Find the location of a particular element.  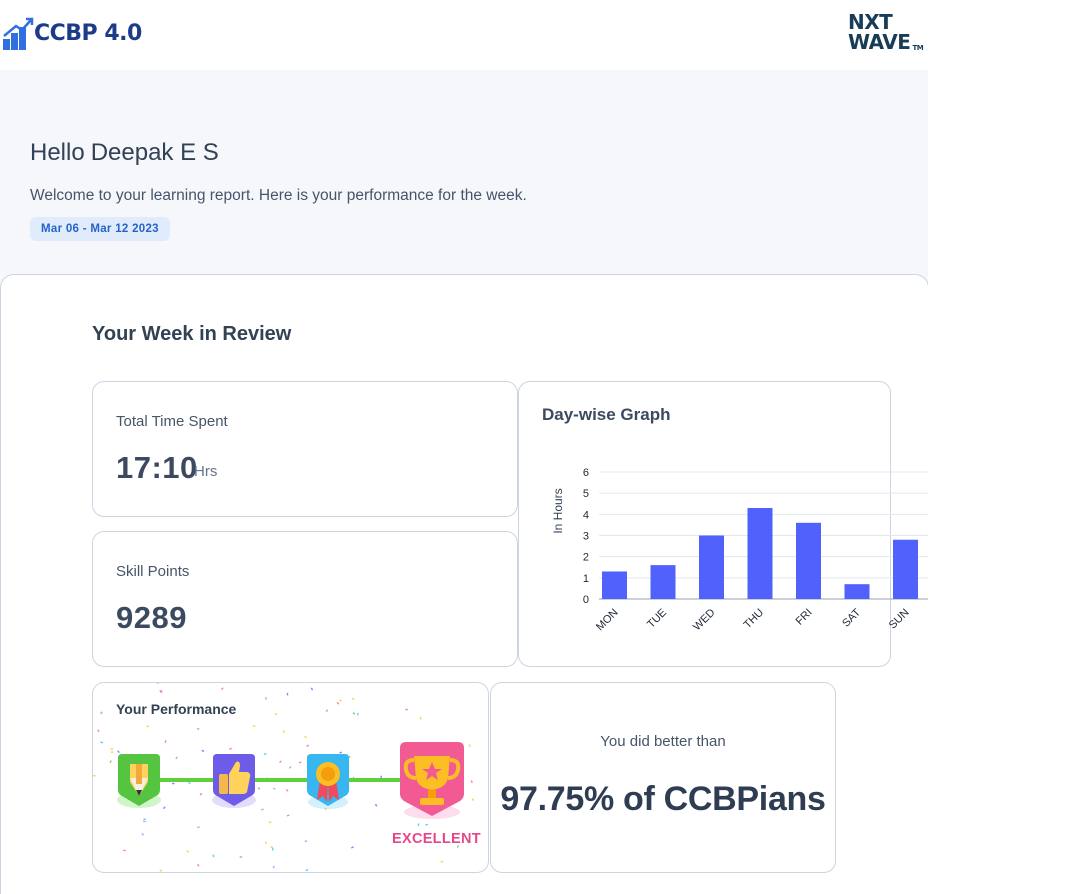

trademark-mark: TM is located at coordinates (918, 48).